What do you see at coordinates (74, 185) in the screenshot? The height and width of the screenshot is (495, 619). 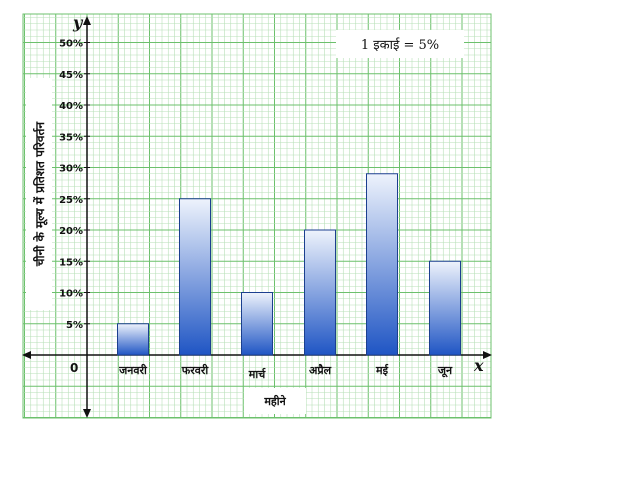 I see `y-tick-labels: 5% 10% 15% 20% 25% 30% 35% 40% 45% 50%` at bounding box center [74, 185].